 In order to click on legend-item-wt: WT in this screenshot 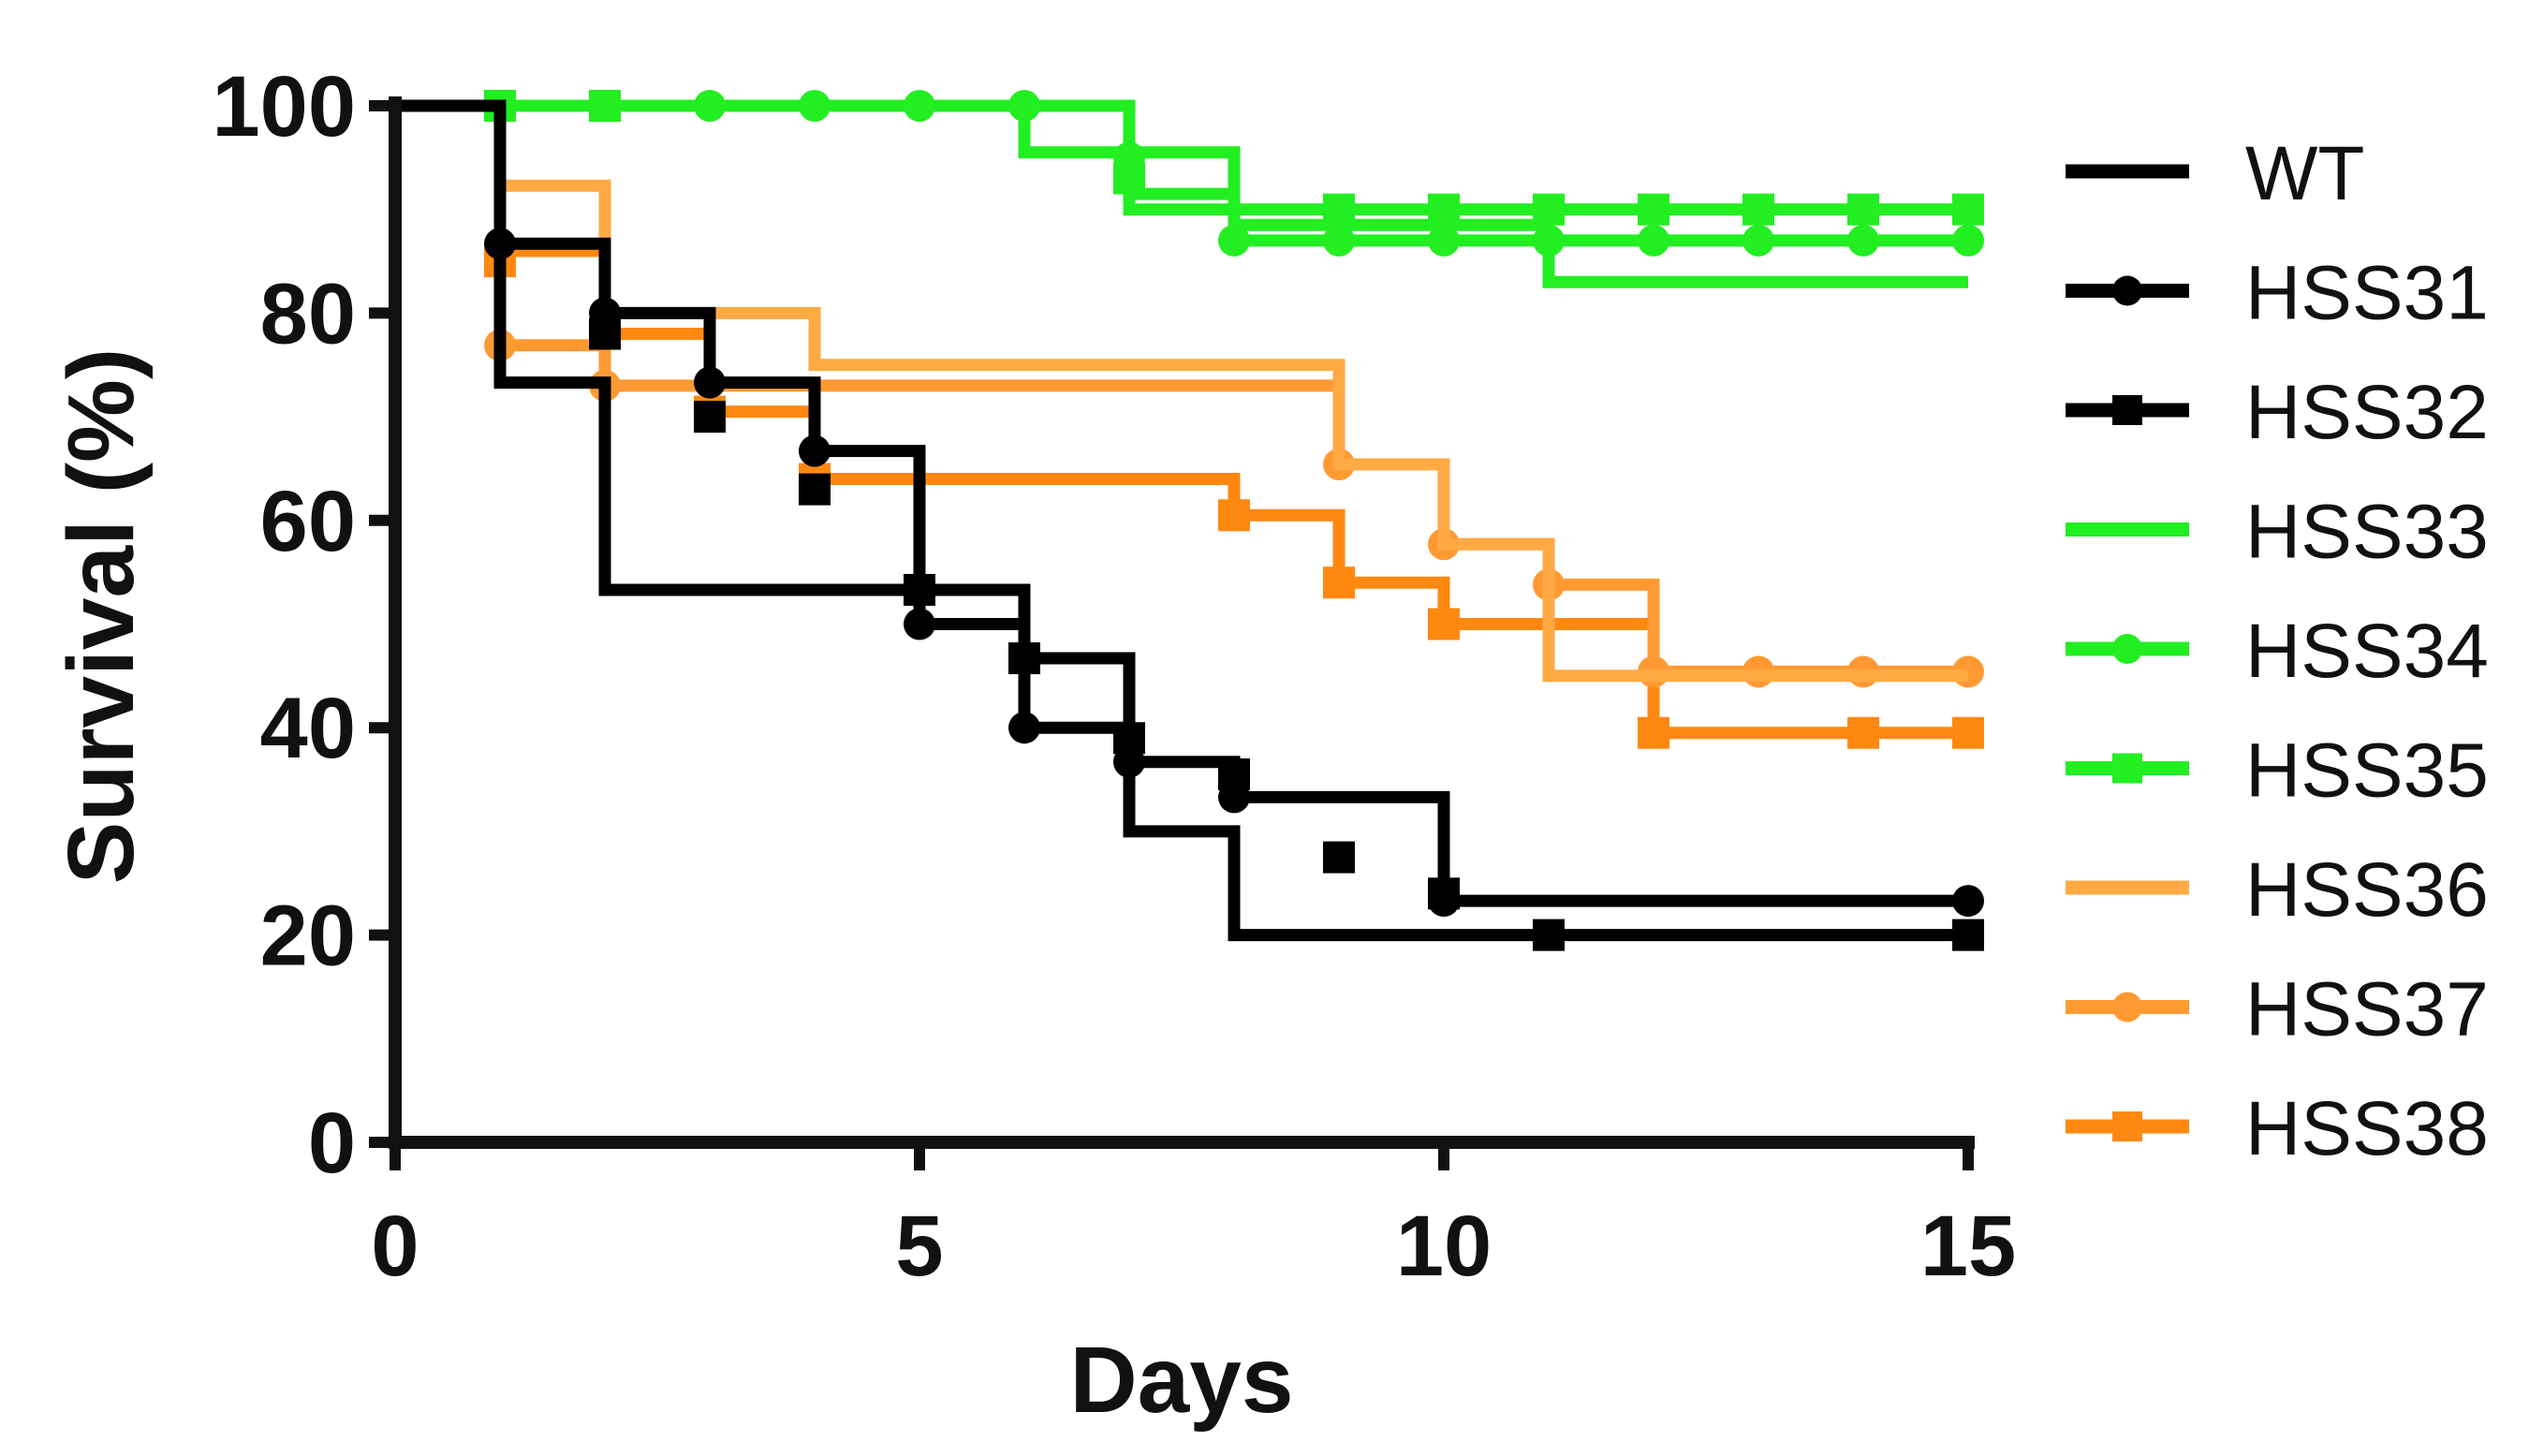, I will do `click(2215, 173)`.